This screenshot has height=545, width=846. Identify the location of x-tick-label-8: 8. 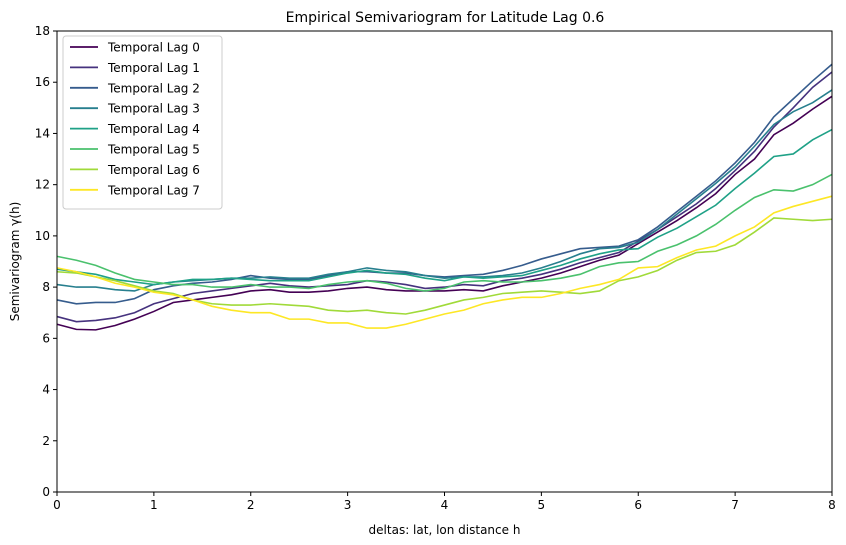
(832, 505).